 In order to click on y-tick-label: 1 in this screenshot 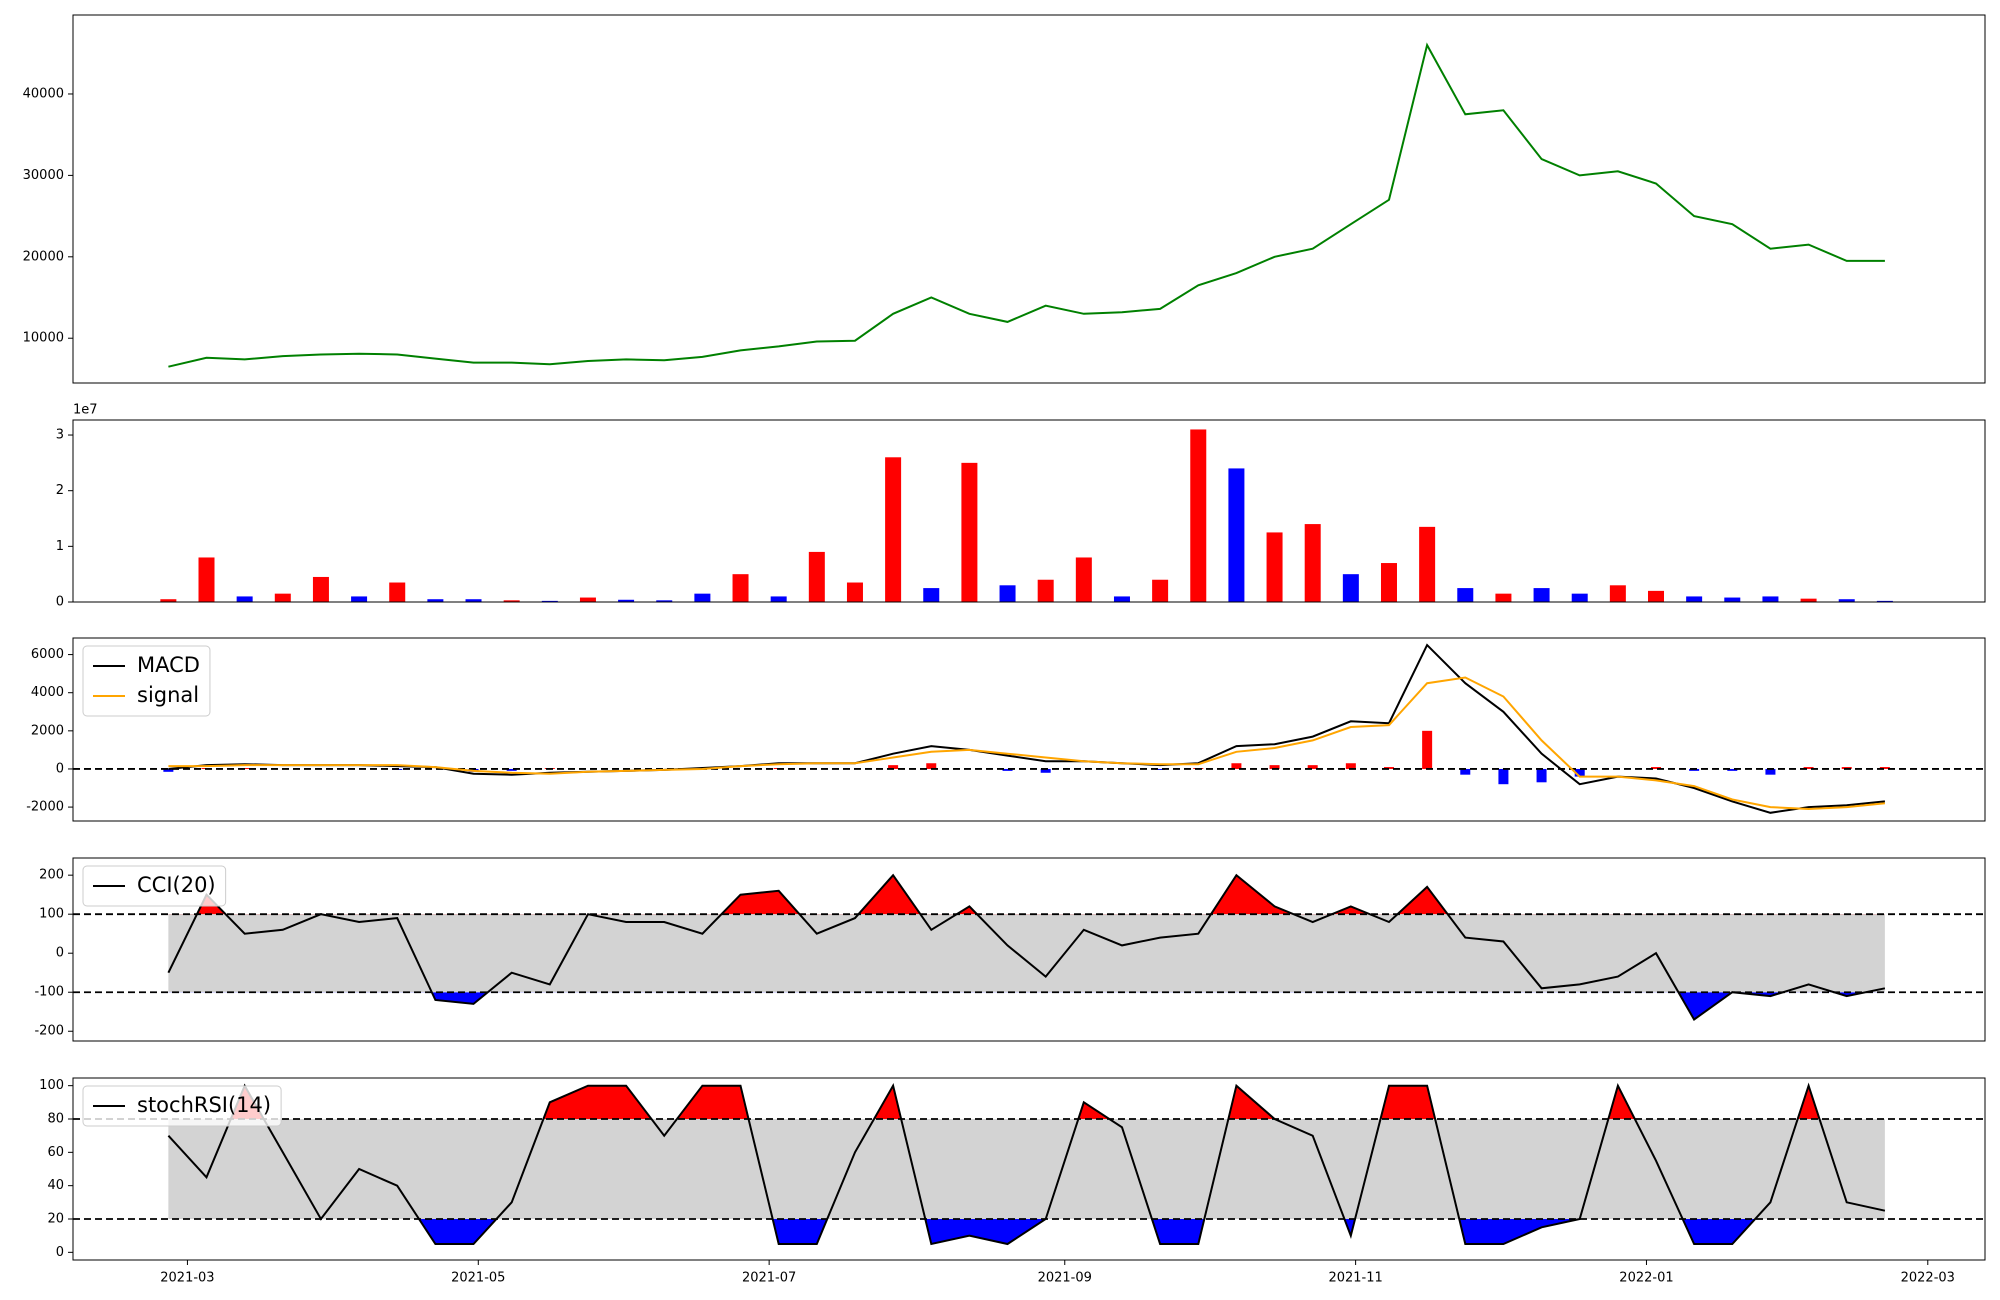, I will do `click(60, 546)`.